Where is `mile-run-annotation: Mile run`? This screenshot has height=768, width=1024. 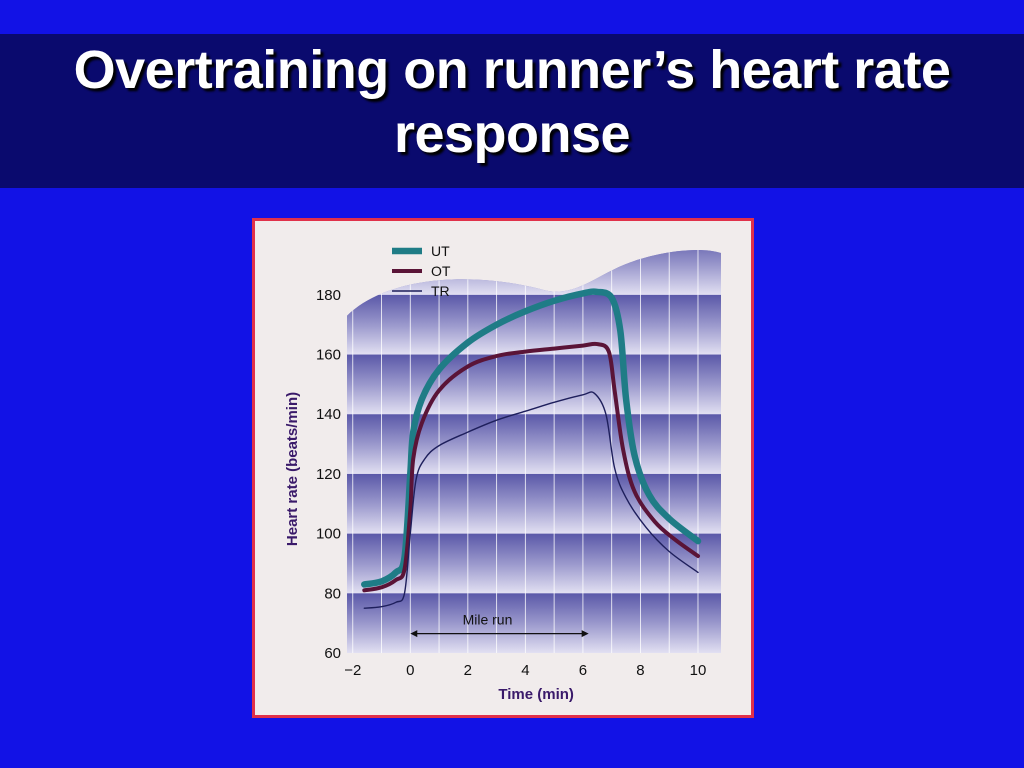 mile-run-annotation: Mile run is located at coordinates (499, 625).